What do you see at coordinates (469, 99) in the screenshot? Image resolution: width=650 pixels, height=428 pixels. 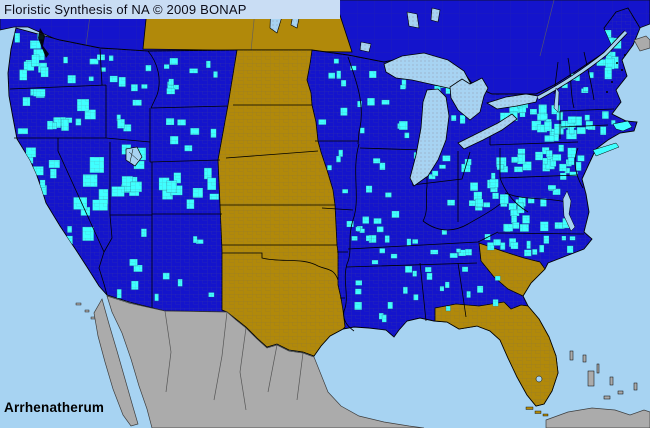 I see `lake-huron` at bounding box center [469, 99].